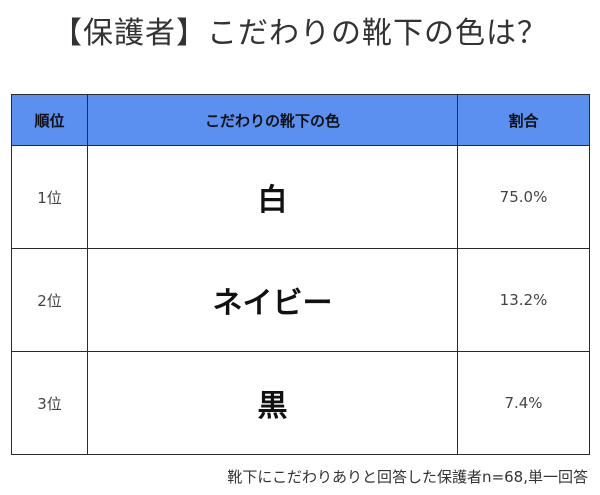  Describe the element at coordinates (407, 477) in the screenshot. I see `survey-note: 靴下にこだわりありと回答した保護者n=68,単一回答` at that location.